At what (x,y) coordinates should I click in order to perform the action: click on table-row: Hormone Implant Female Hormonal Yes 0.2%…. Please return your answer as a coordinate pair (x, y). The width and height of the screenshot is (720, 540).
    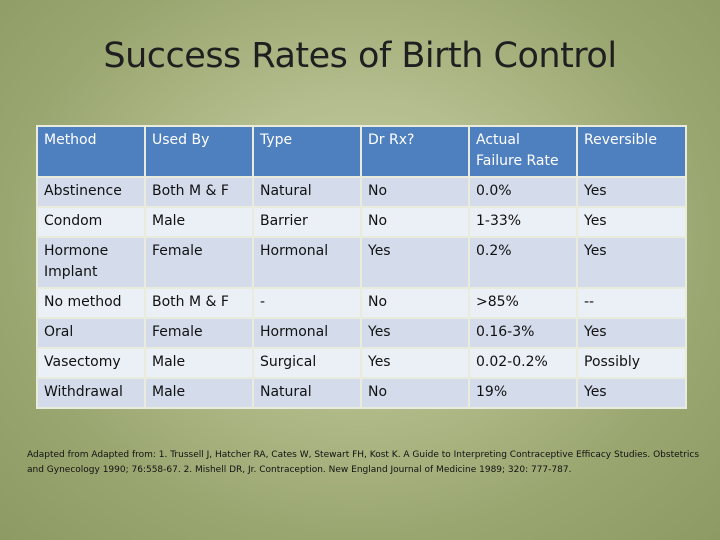
    Looking at the image, I should click on (361, 262).